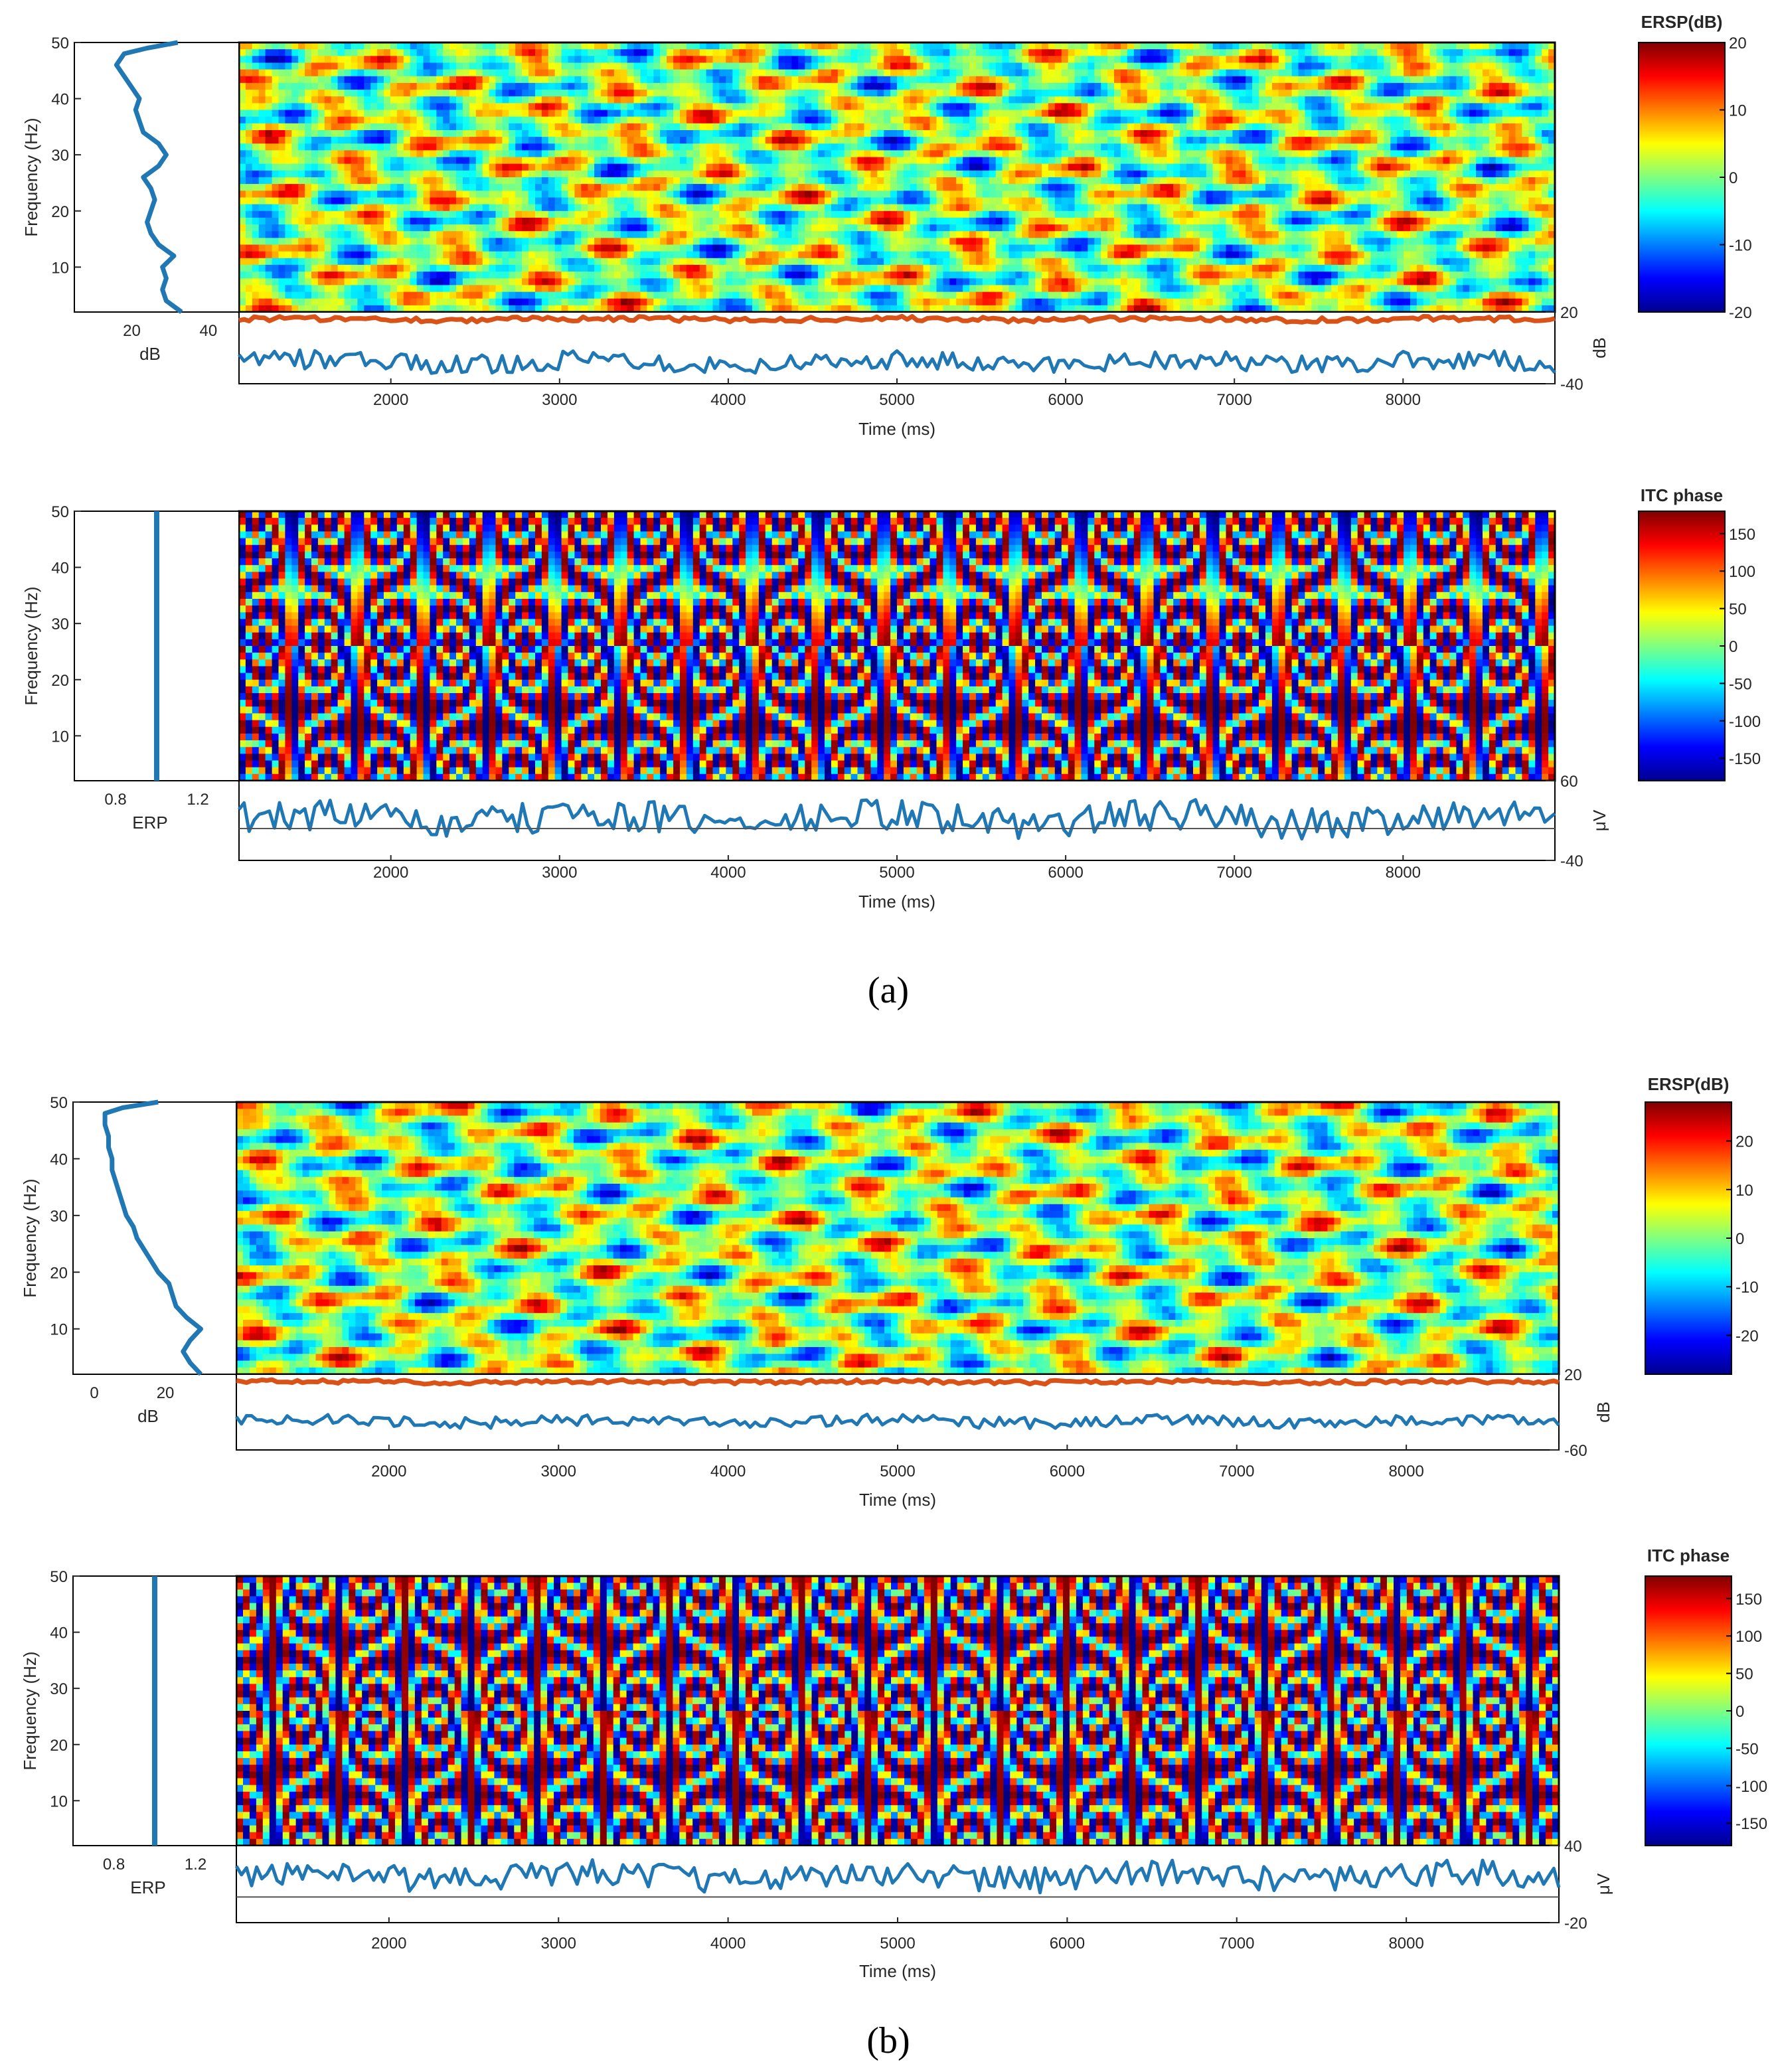  What do you see at coordinates (209, 331) in the screenshot?
I see `side-tick-label: 40` at bounding box center [209, 331].